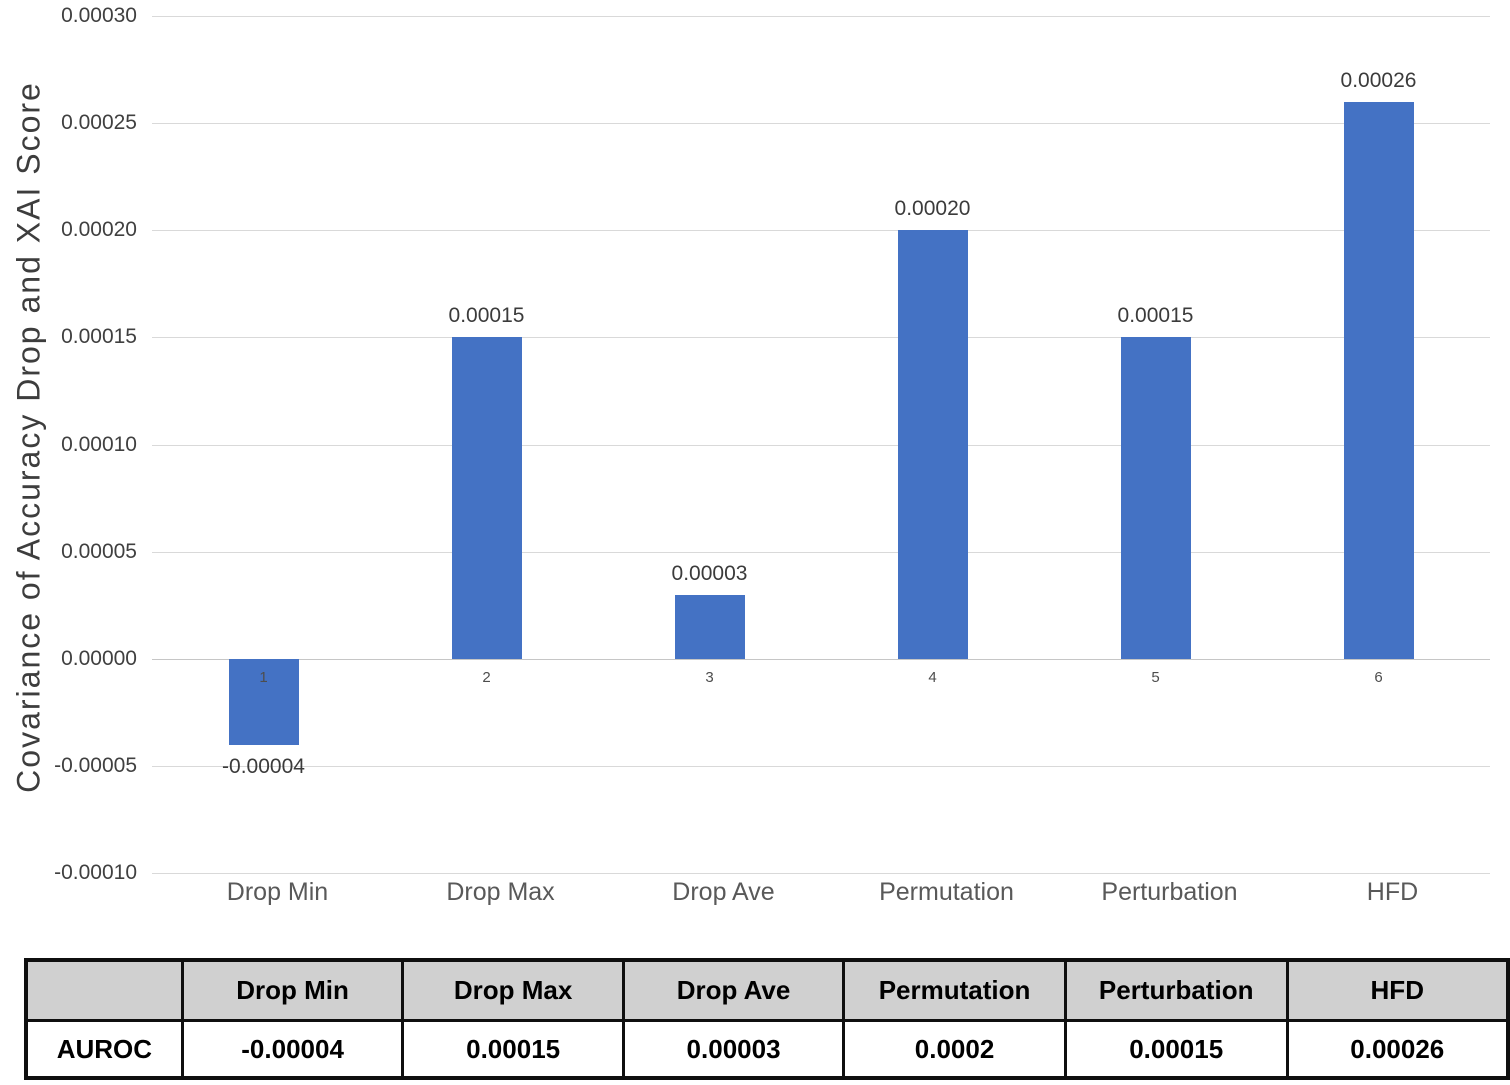 The image size is (1510, 1085). What do you see at coordinates (263, 766) in the screenshot?
I see `bar-value-label: -0.00004` at bounding box center [263, 766].